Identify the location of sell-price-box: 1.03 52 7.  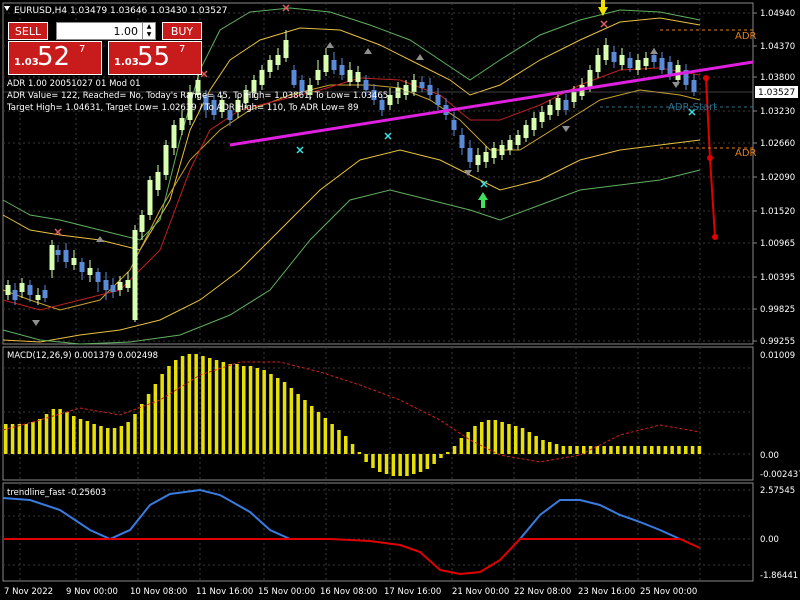
(55, 58).